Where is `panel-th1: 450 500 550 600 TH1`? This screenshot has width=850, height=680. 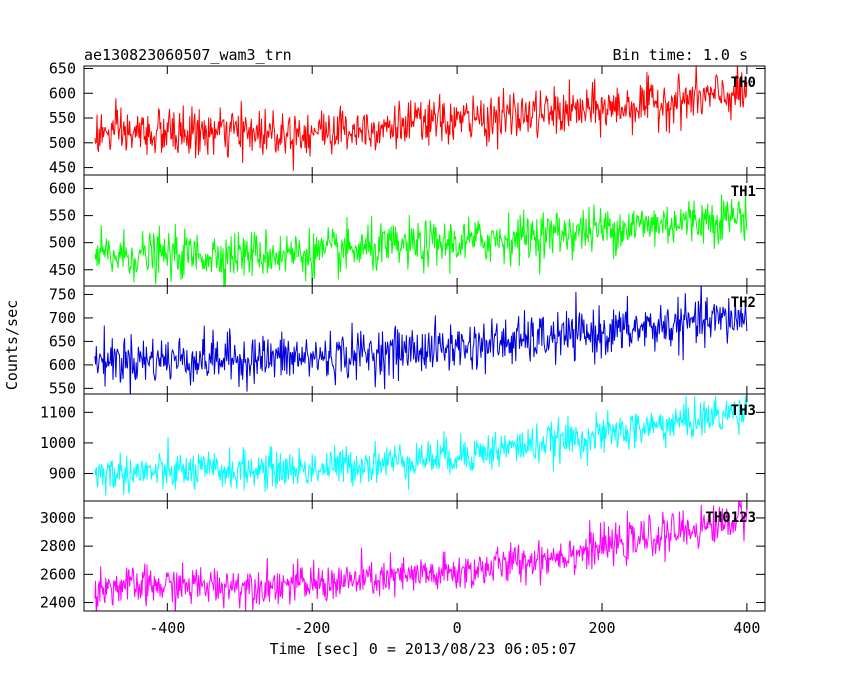
panel-th1: 450 500 550 600 TH1 is located at coordinates (407, 230).